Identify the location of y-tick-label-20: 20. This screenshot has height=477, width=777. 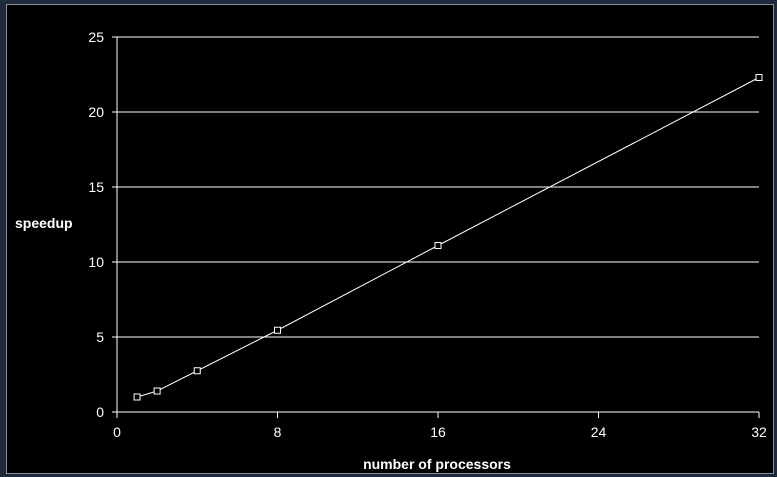
(96, 112).